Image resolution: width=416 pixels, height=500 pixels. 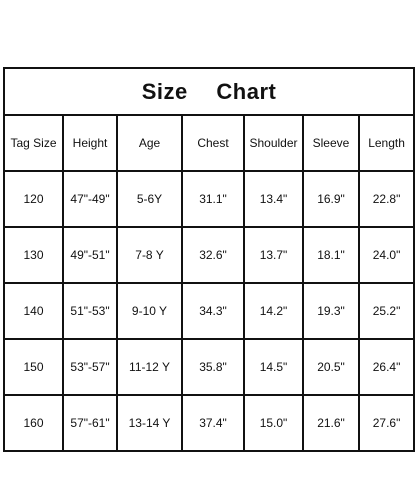 I want to click on header-cell: Sleeve, so click(x=331, y=143).